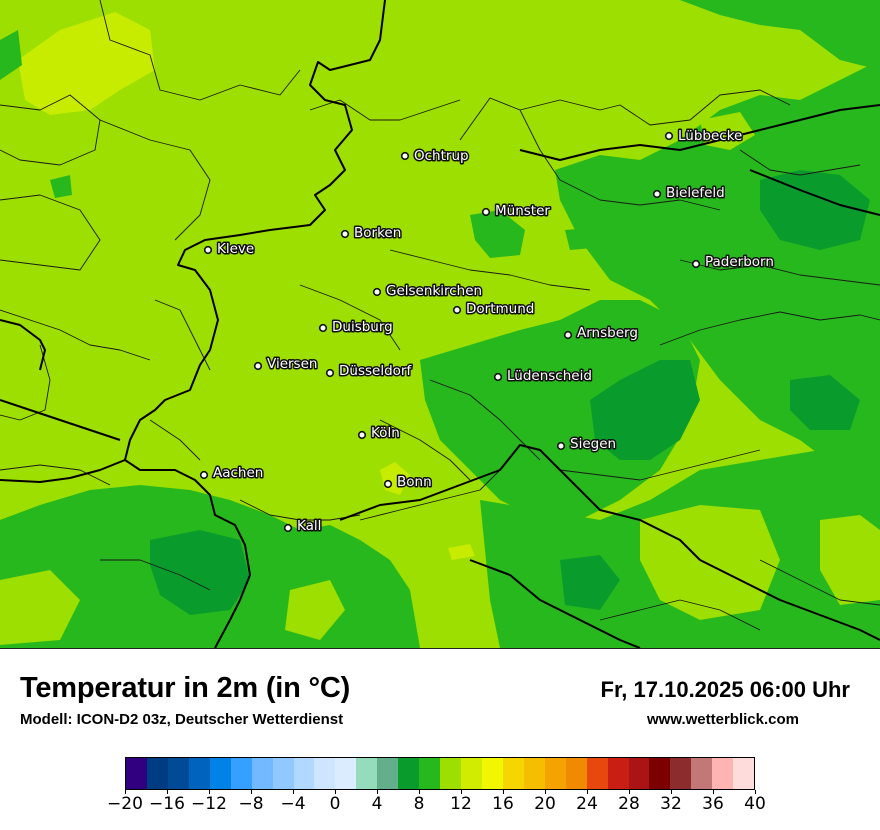  Describe the element at coordinates (607, 333) in the screenshot. I see `city-label: Arnsberg` at that location.